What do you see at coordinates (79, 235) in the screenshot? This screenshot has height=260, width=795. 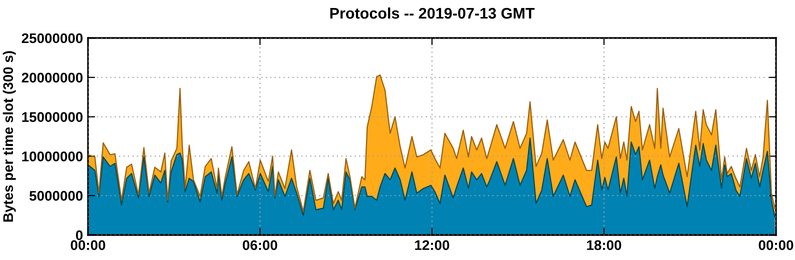 I see `y-tick-label: 0` at bounding box center [79, 235].